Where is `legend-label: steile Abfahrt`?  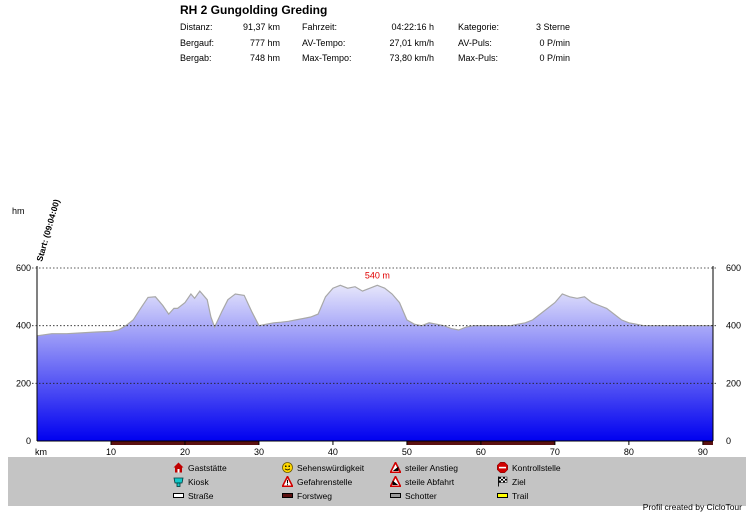 legend-label: steile Abfahrt is located at coordinates (430, 481).